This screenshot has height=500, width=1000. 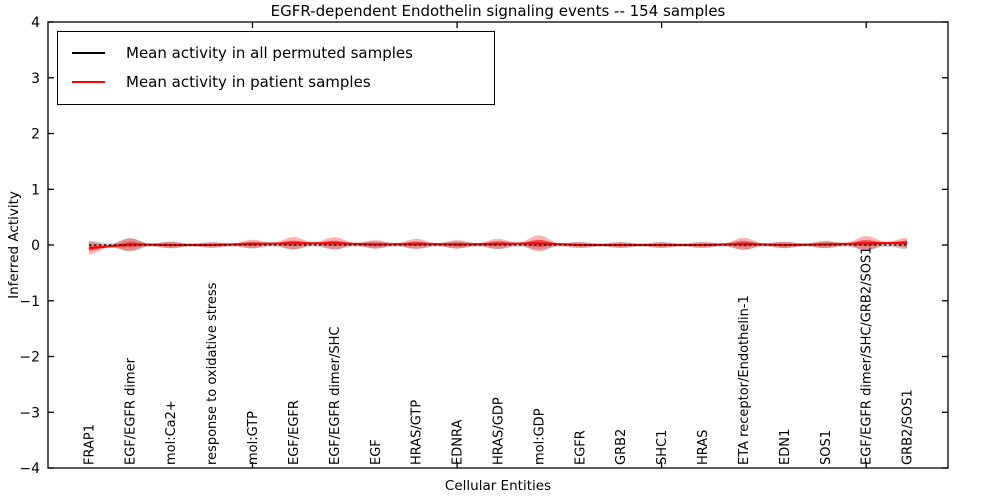 What do you see at coordinates (35, 79) in the screenshot?
I see `y-tick-label: 3` at bounding box center [35, 79].